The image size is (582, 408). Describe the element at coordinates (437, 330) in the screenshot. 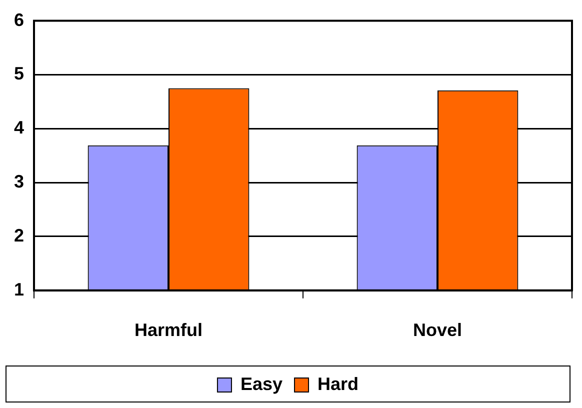

I see `x-tick-label: Novel` at that location.